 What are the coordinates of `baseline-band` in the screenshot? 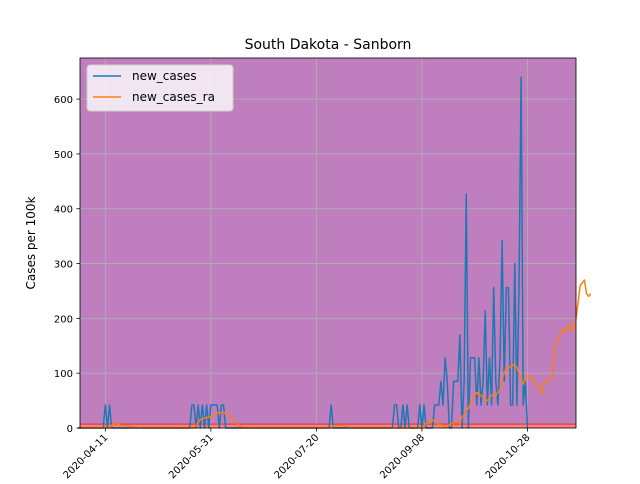 It's located at (328, 425).